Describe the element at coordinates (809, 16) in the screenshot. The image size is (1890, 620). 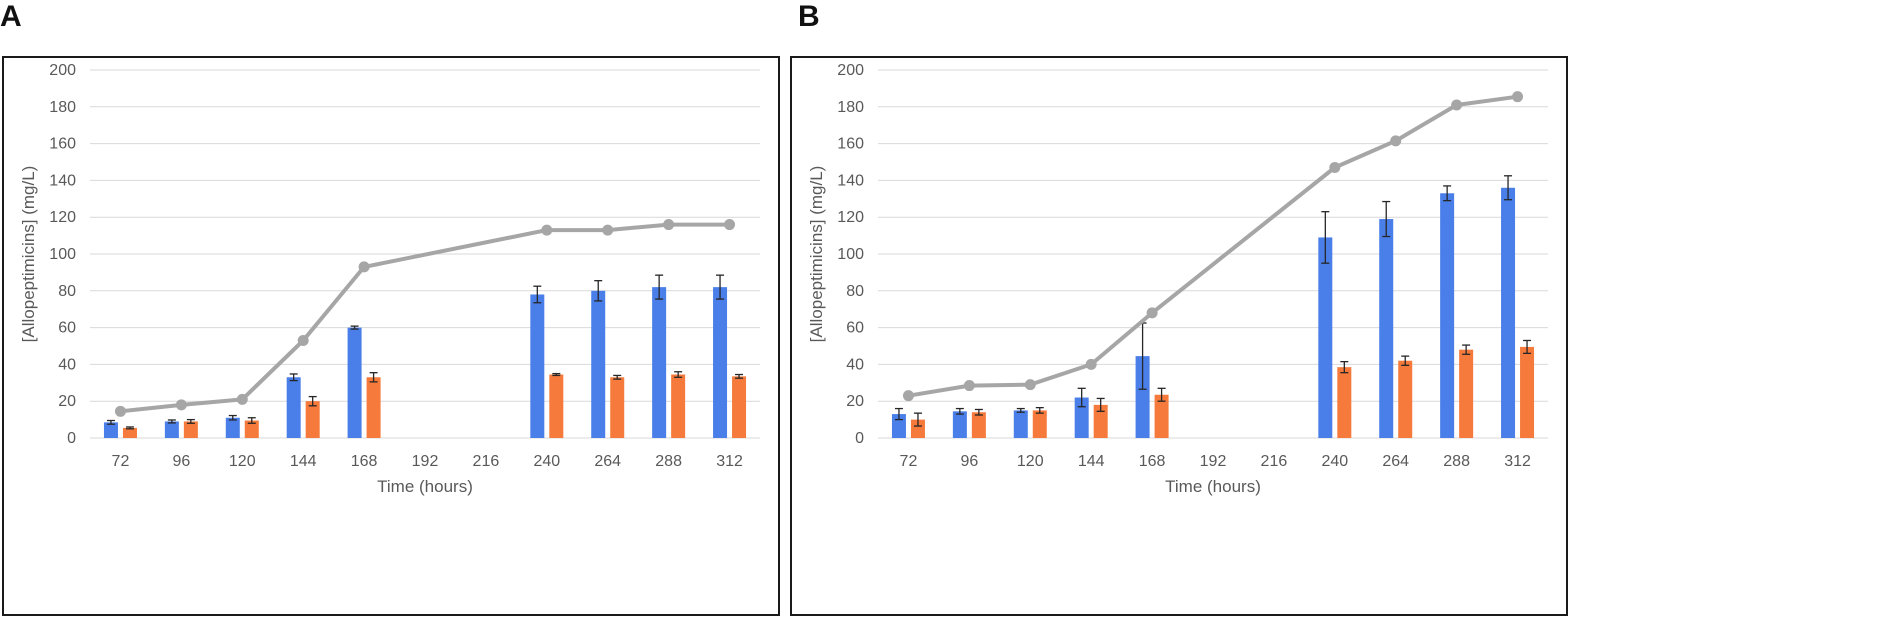
I see `panel-b-letter: B` at that location.